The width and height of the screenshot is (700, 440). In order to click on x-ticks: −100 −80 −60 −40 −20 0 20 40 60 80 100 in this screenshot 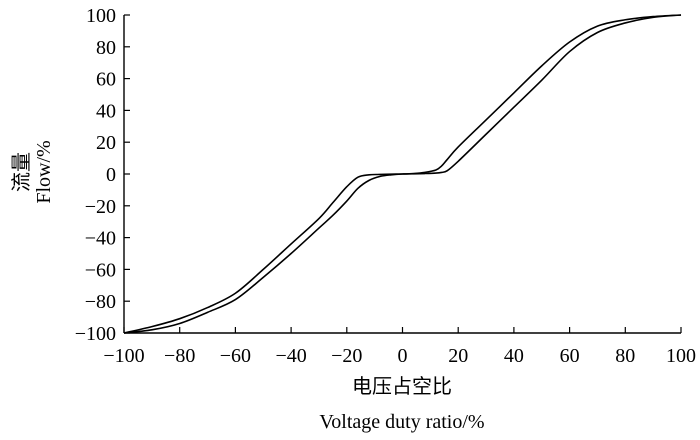, I will do `click(399, 347)`.